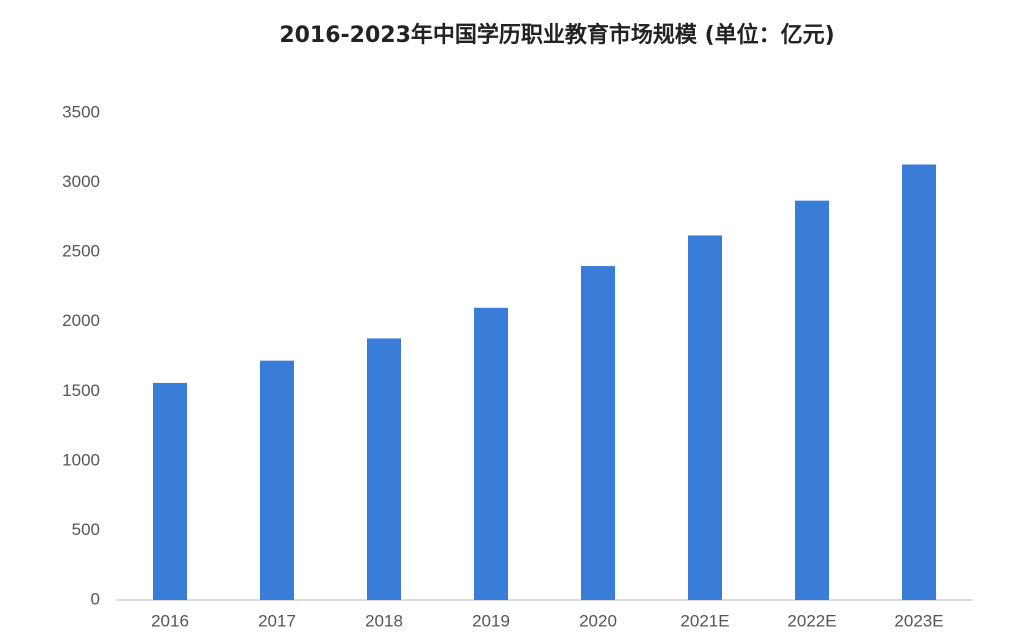 This screenshot has height=639, width=1024. What do you see at coordinates (811, 620) in the screenshot?
I see `x-tick-label: 2022E` at bounding box center [811, 620].